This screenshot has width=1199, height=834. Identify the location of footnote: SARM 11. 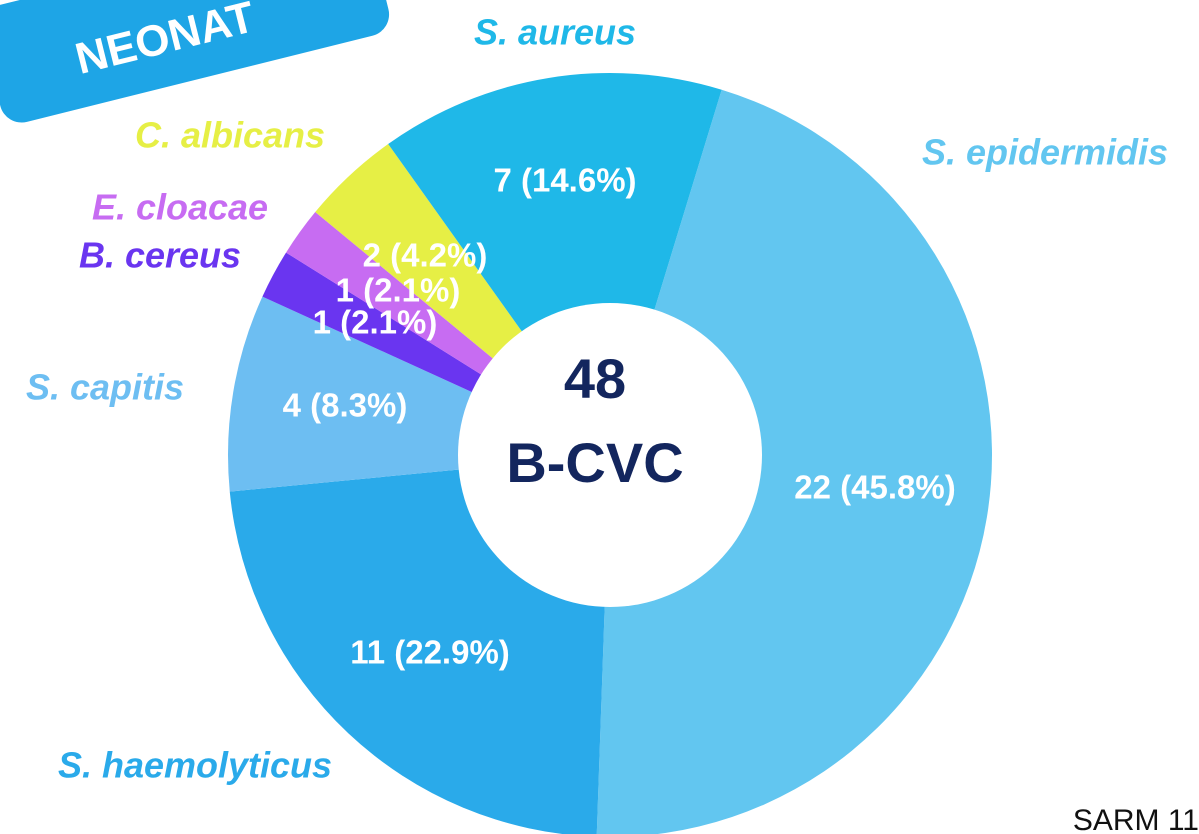
(1136, 819).